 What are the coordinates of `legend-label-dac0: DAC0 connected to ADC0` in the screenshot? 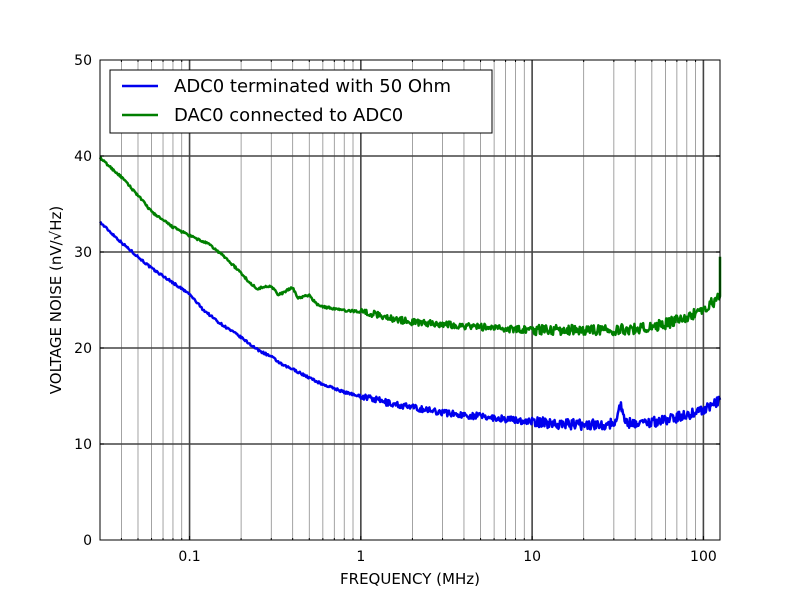 It's located at (288, 115).